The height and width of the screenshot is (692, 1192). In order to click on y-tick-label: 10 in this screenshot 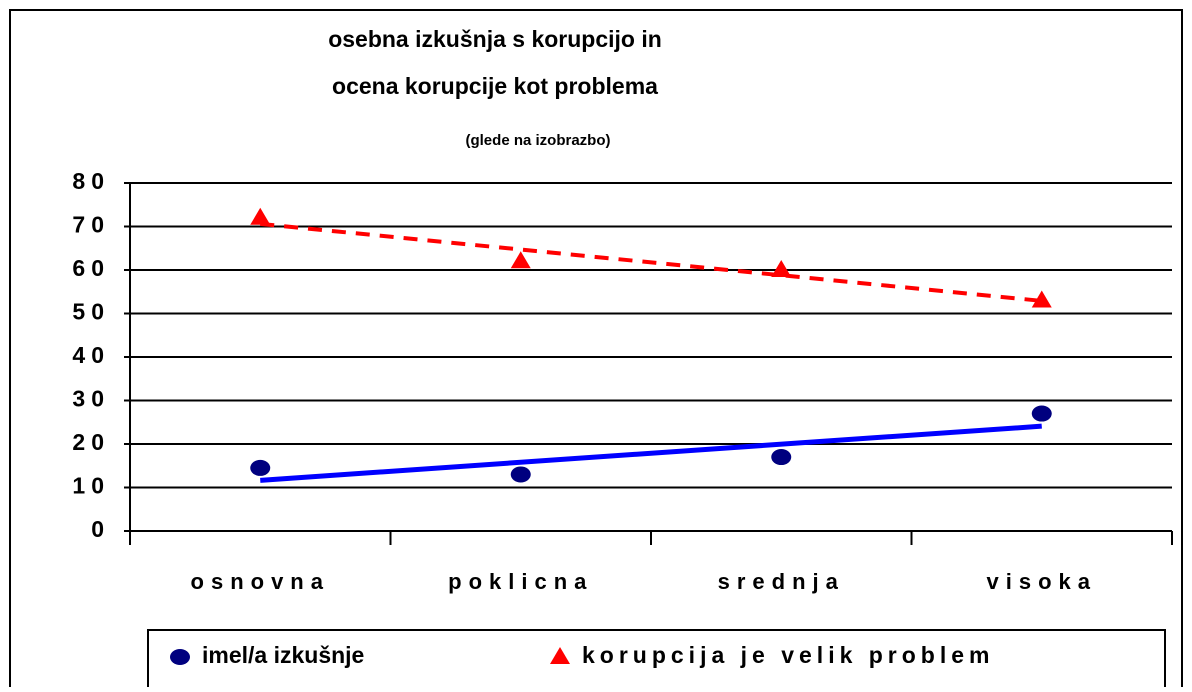, I will do `click(91, 486)`.